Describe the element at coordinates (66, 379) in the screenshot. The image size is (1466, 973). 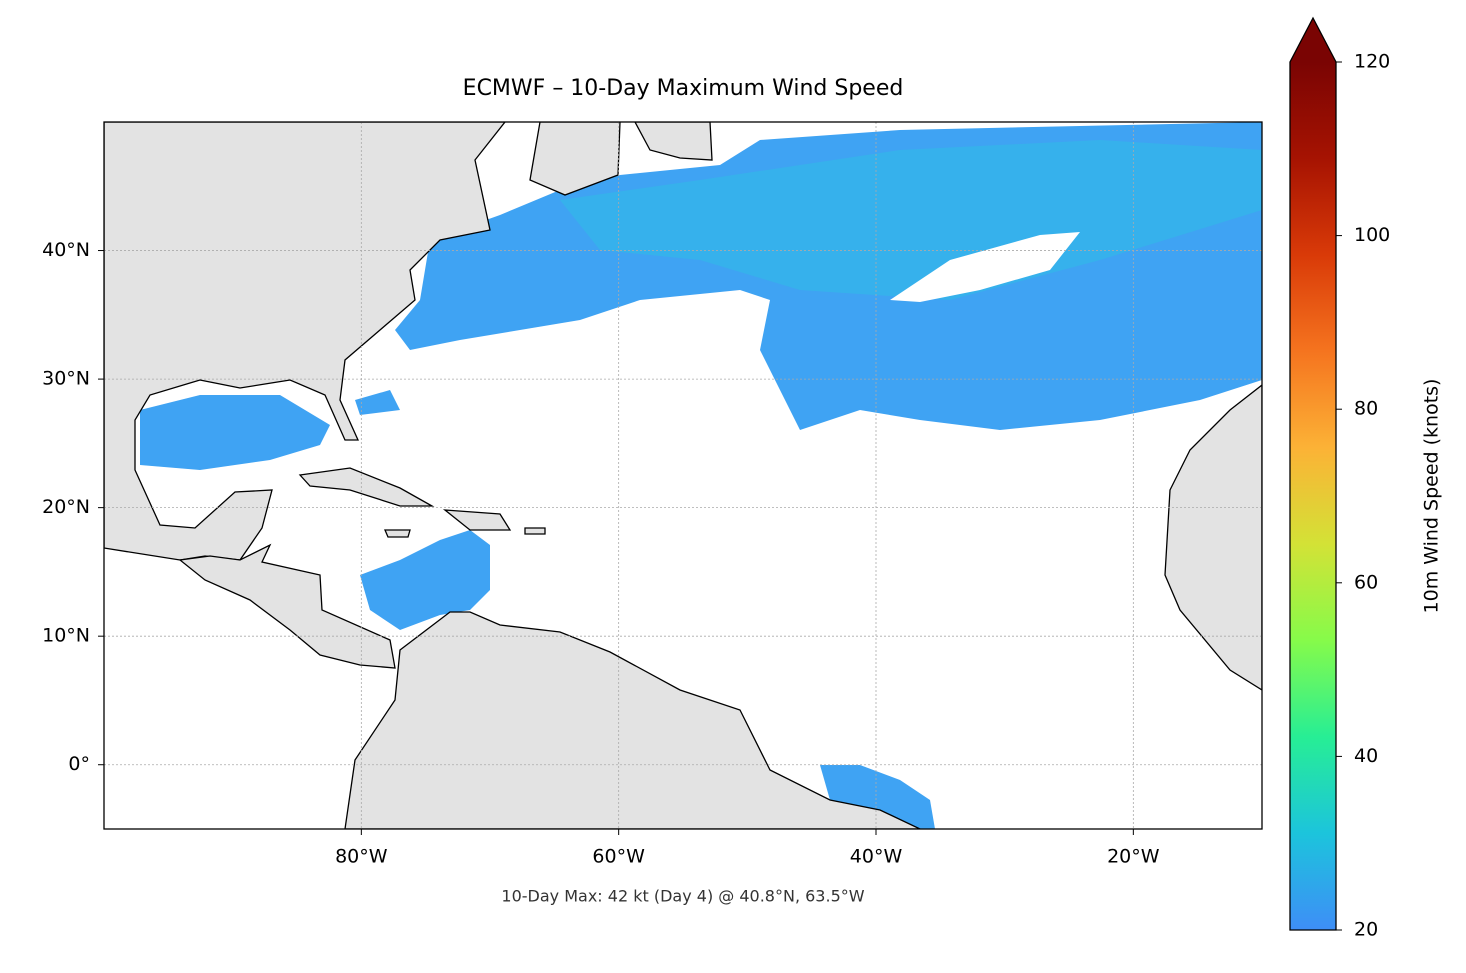
I see `y-tick-label: 30°N` at that location.